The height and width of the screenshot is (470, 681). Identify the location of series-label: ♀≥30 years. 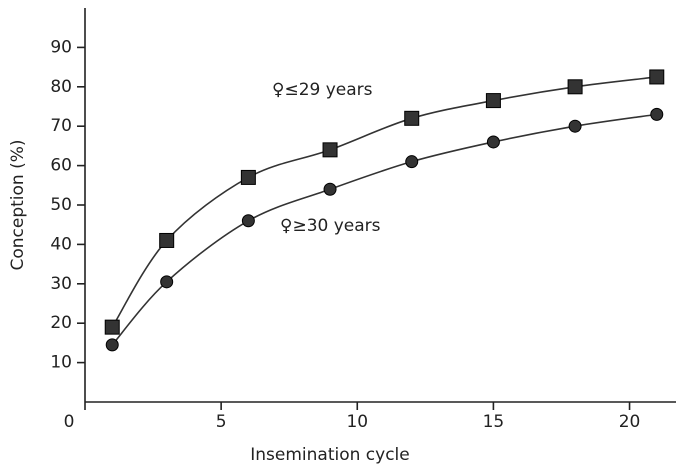
(330, 226).